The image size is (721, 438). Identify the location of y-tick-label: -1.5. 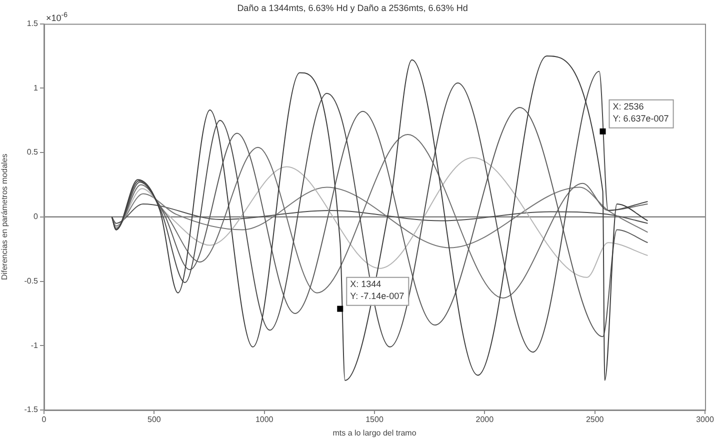
(31, 409).